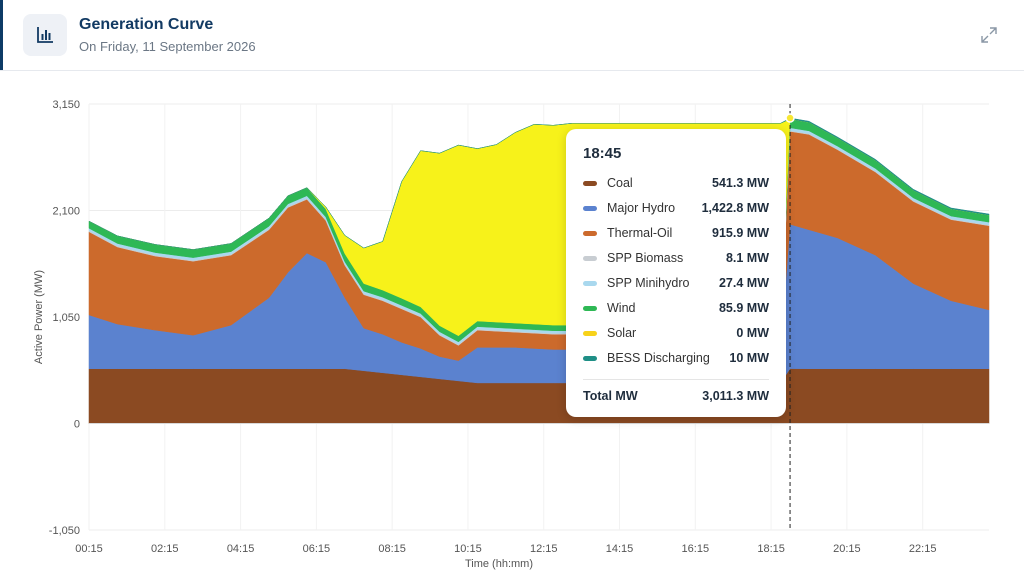 The width and height of the screenshot is (1024, 581). Describe the element at coordinates (66, 105) in the screenshot. I see `y-tick-label: 3,150` at that location.